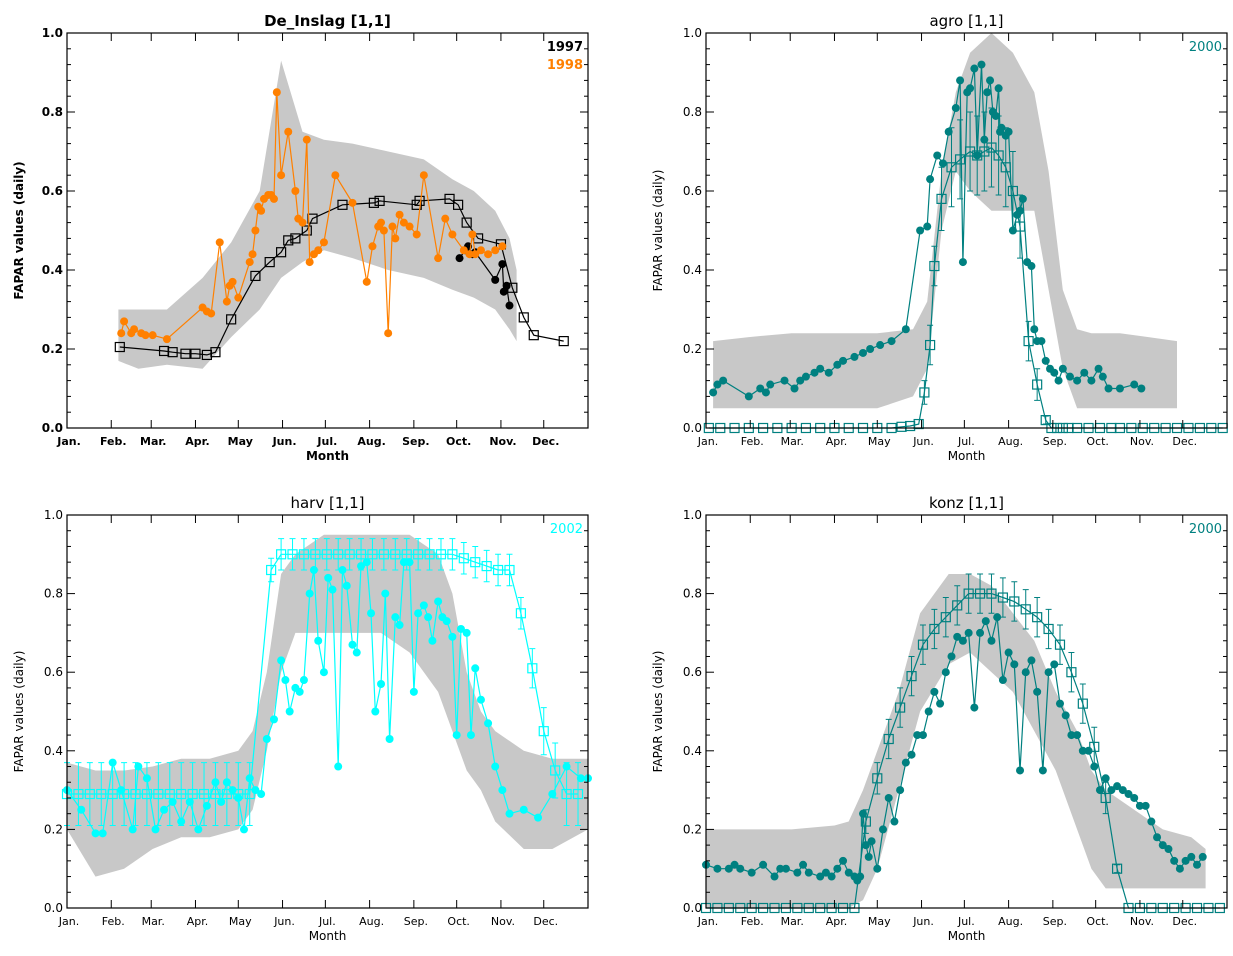 This screenshot has height=956, width=1233. What do you see at coordinates (53, 515) in the screenshot?
I see `y-tick-label: 1.0` at bounding box center [53, 515].